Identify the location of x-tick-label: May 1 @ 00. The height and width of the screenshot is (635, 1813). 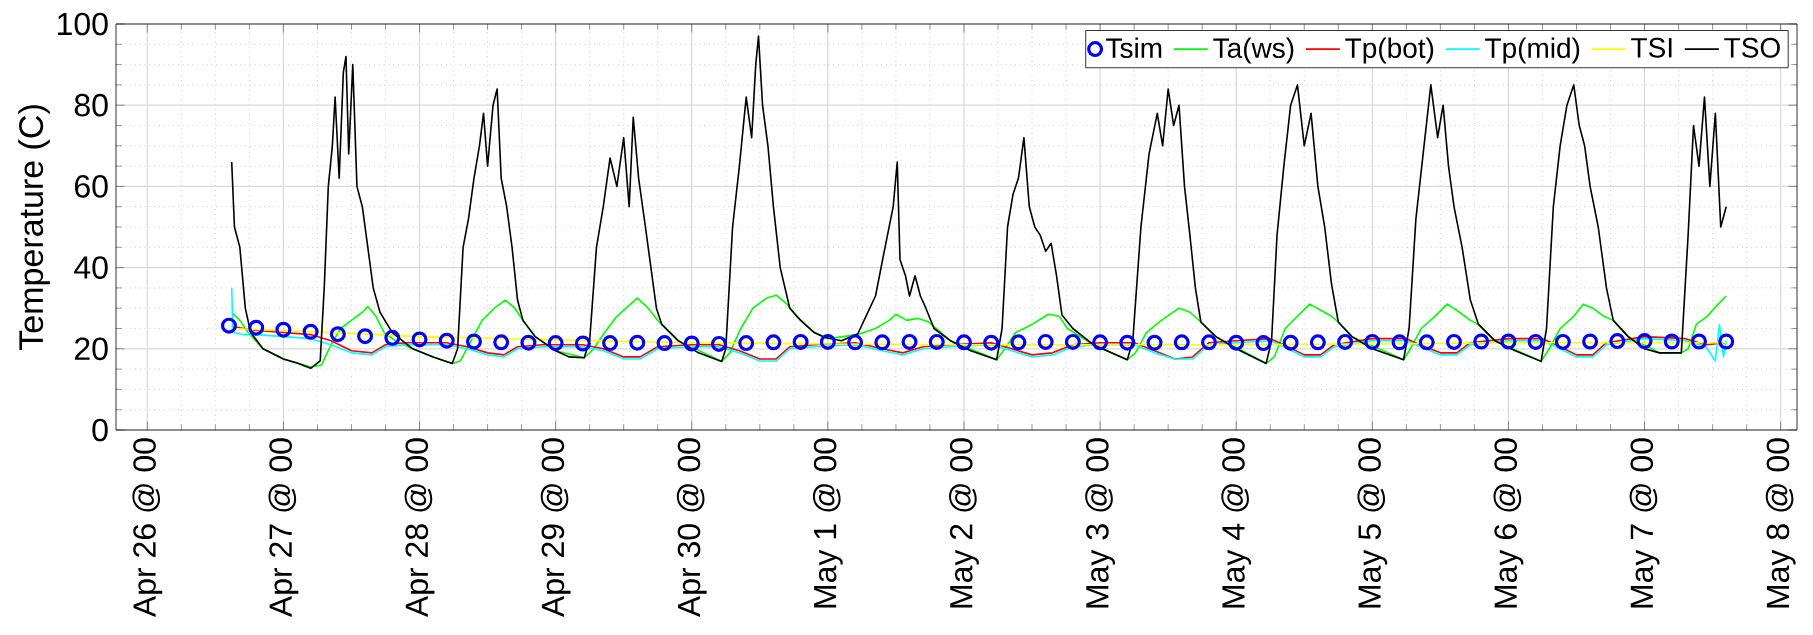
(827, 523).